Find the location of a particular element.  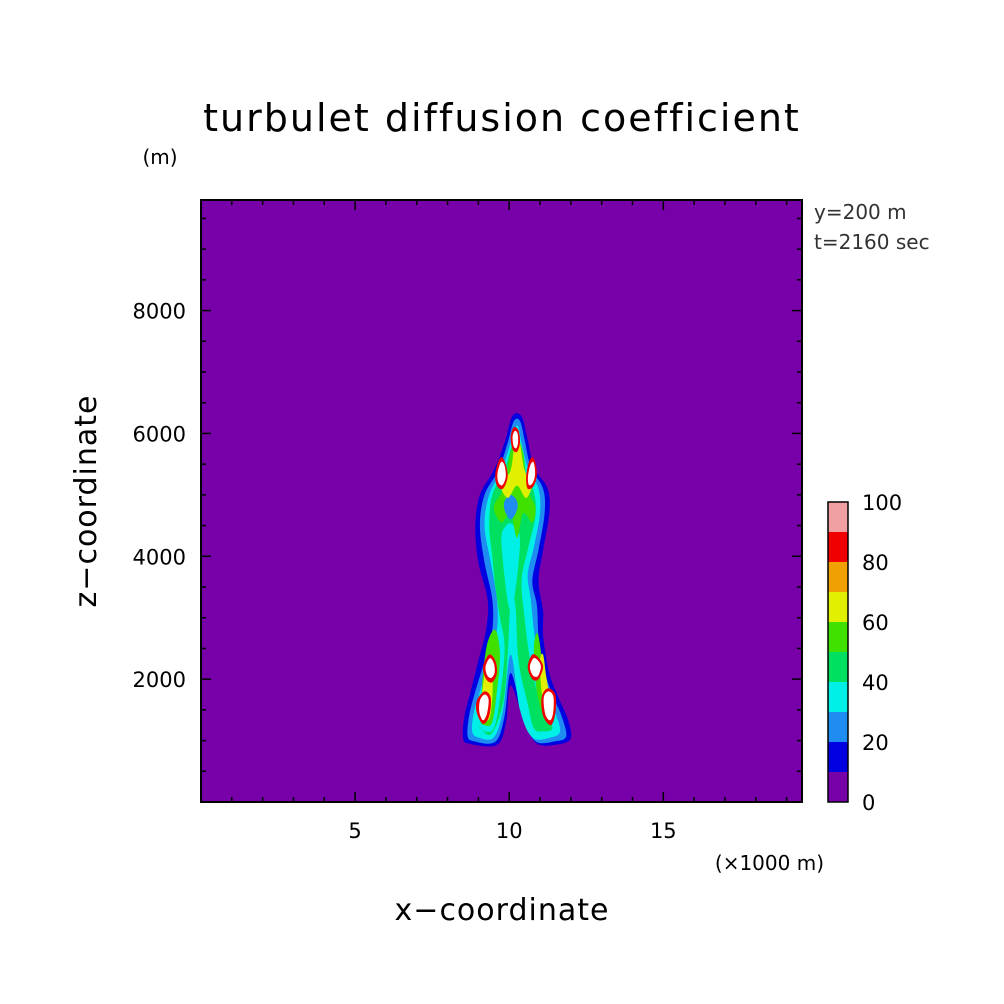

y-tick-label: 2000 is located at coordinates (159, 680).